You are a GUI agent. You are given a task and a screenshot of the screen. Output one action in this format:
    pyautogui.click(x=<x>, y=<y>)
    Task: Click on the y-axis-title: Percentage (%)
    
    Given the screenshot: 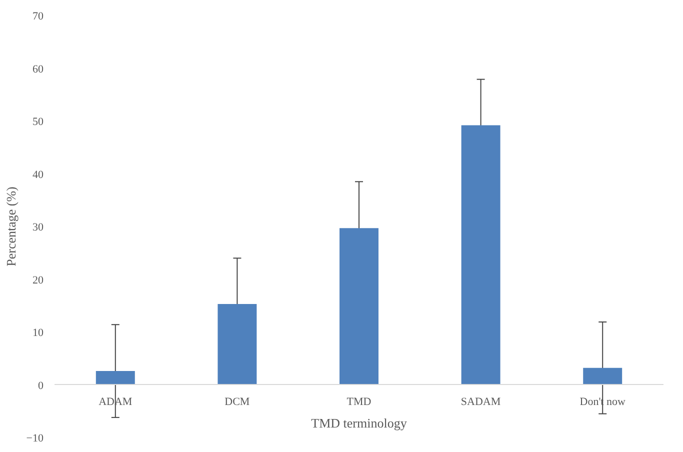 What is the action you would take?
    pyautogui.click(x=10, y=226)
    